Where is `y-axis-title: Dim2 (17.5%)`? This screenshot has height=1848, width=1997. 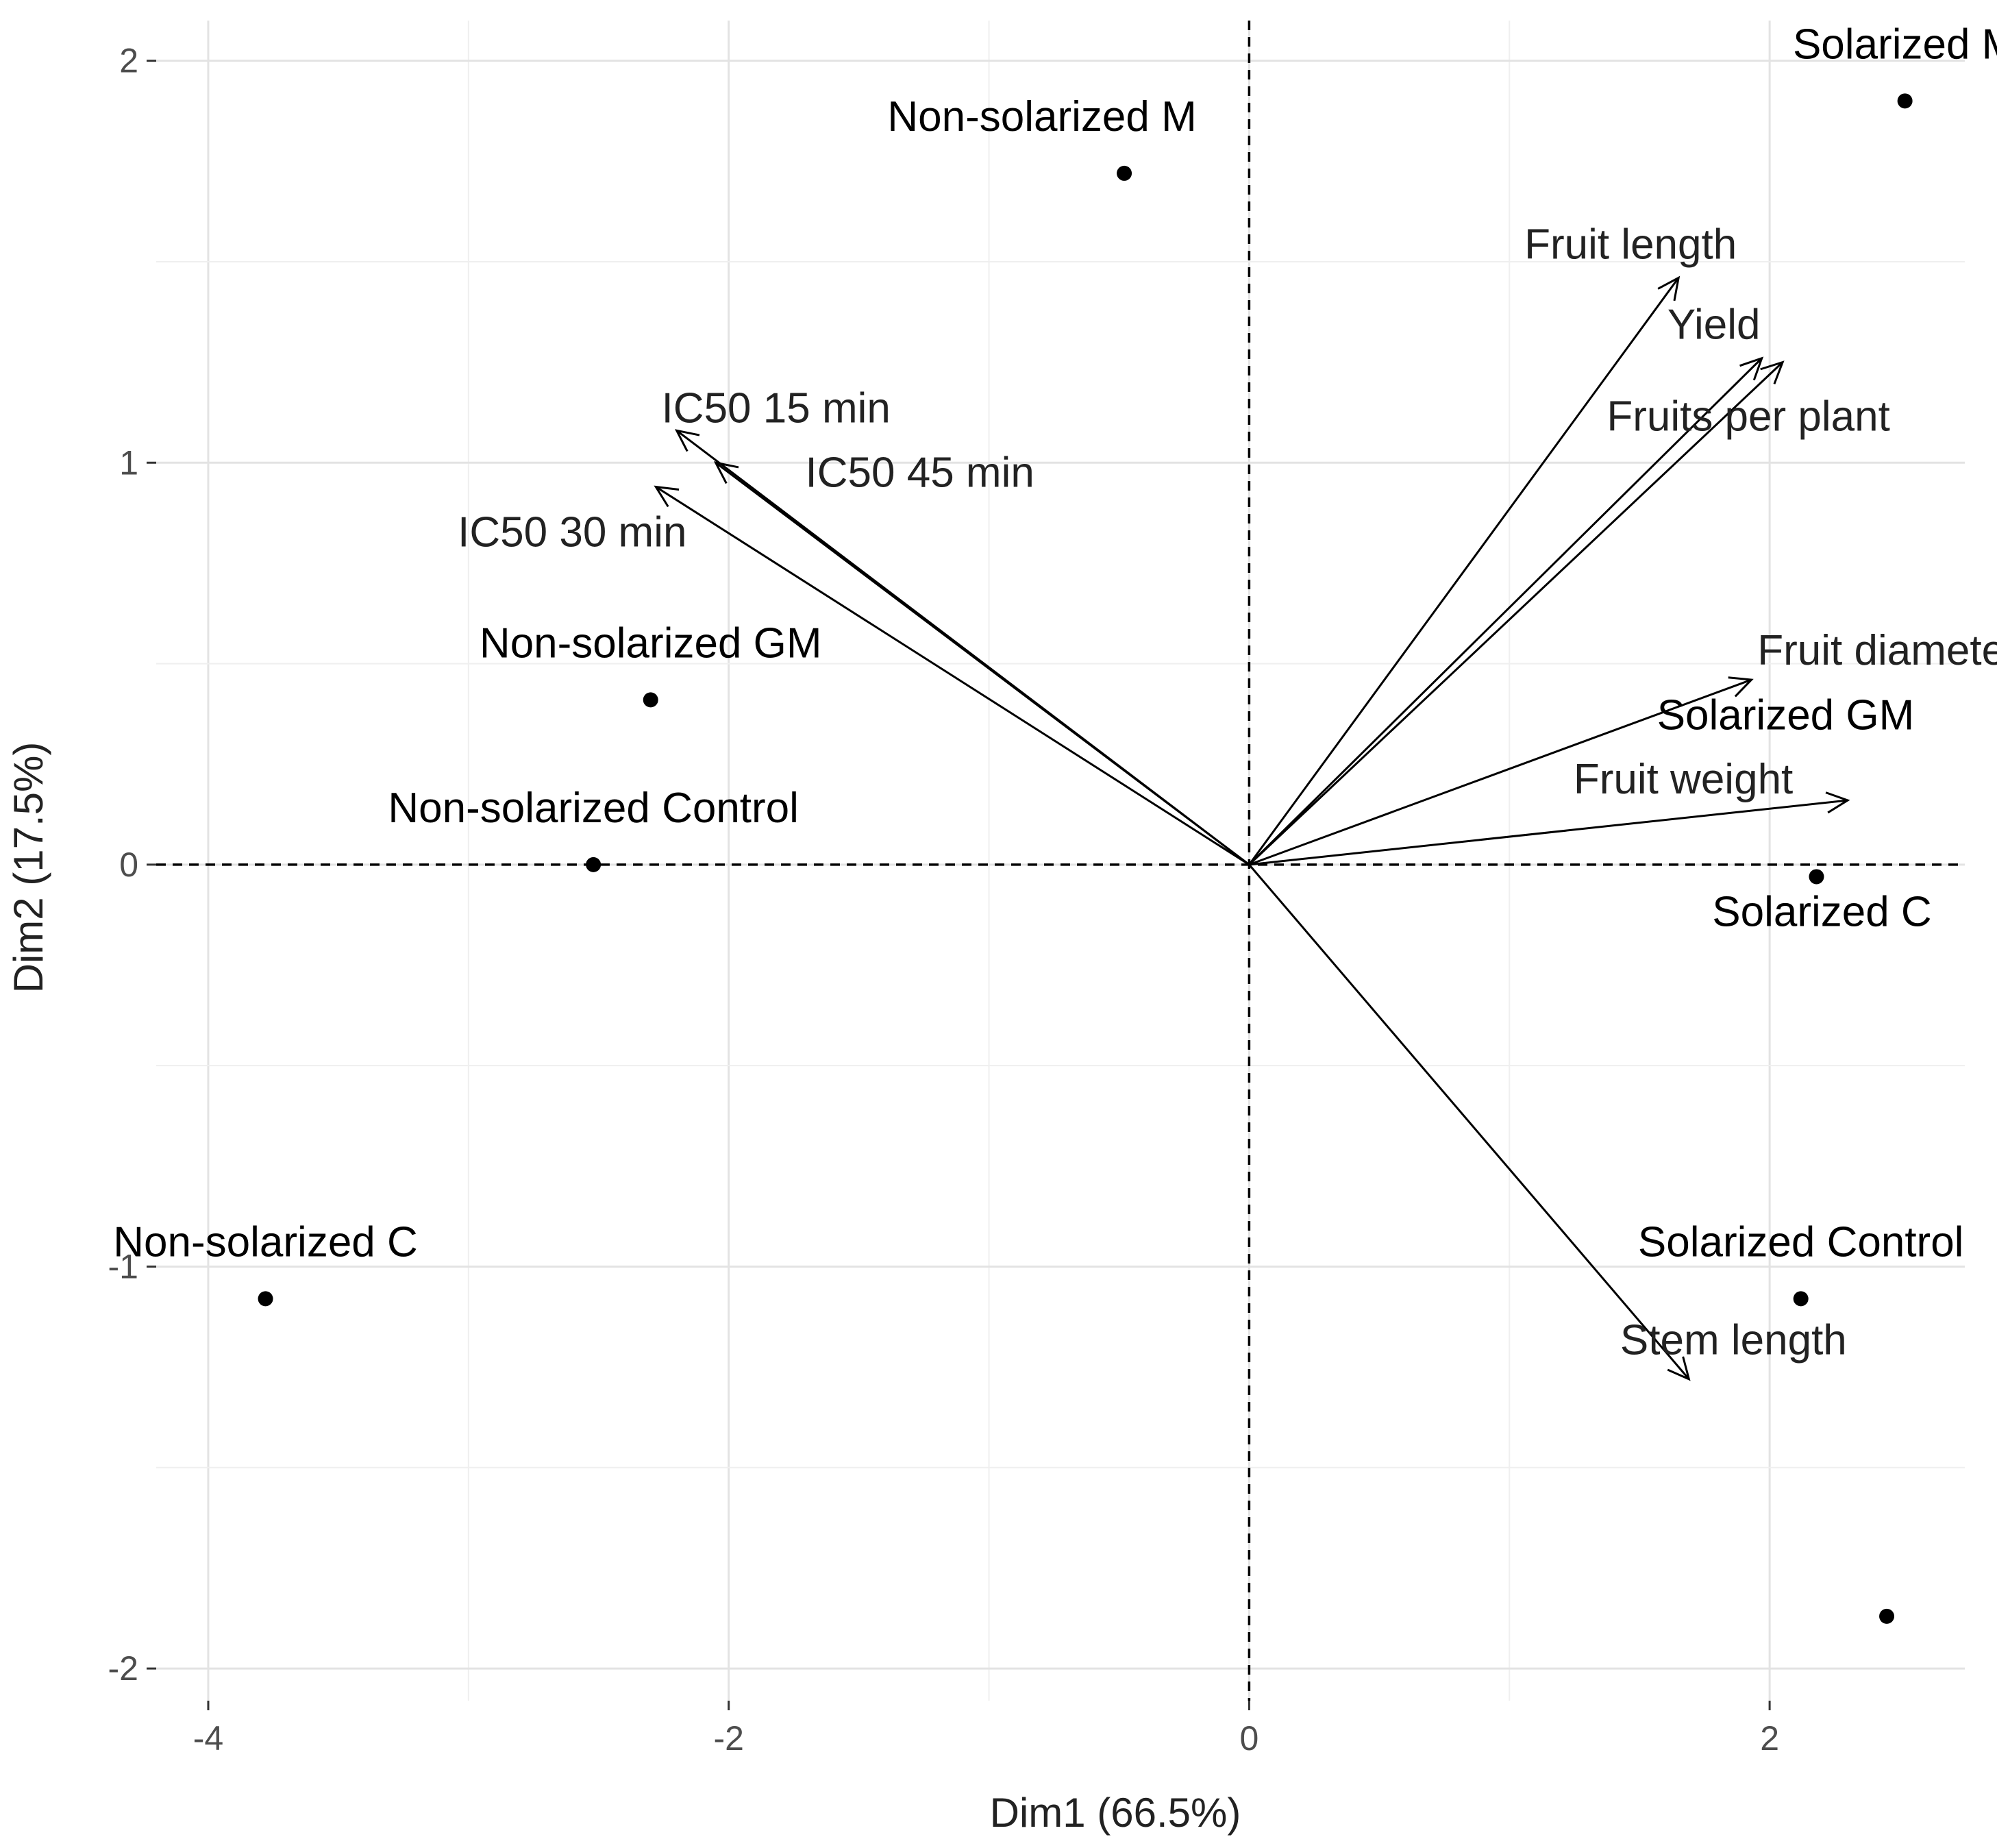 y-axis-title: Dim2 (17.5%) is located at coordinates (28, 868).